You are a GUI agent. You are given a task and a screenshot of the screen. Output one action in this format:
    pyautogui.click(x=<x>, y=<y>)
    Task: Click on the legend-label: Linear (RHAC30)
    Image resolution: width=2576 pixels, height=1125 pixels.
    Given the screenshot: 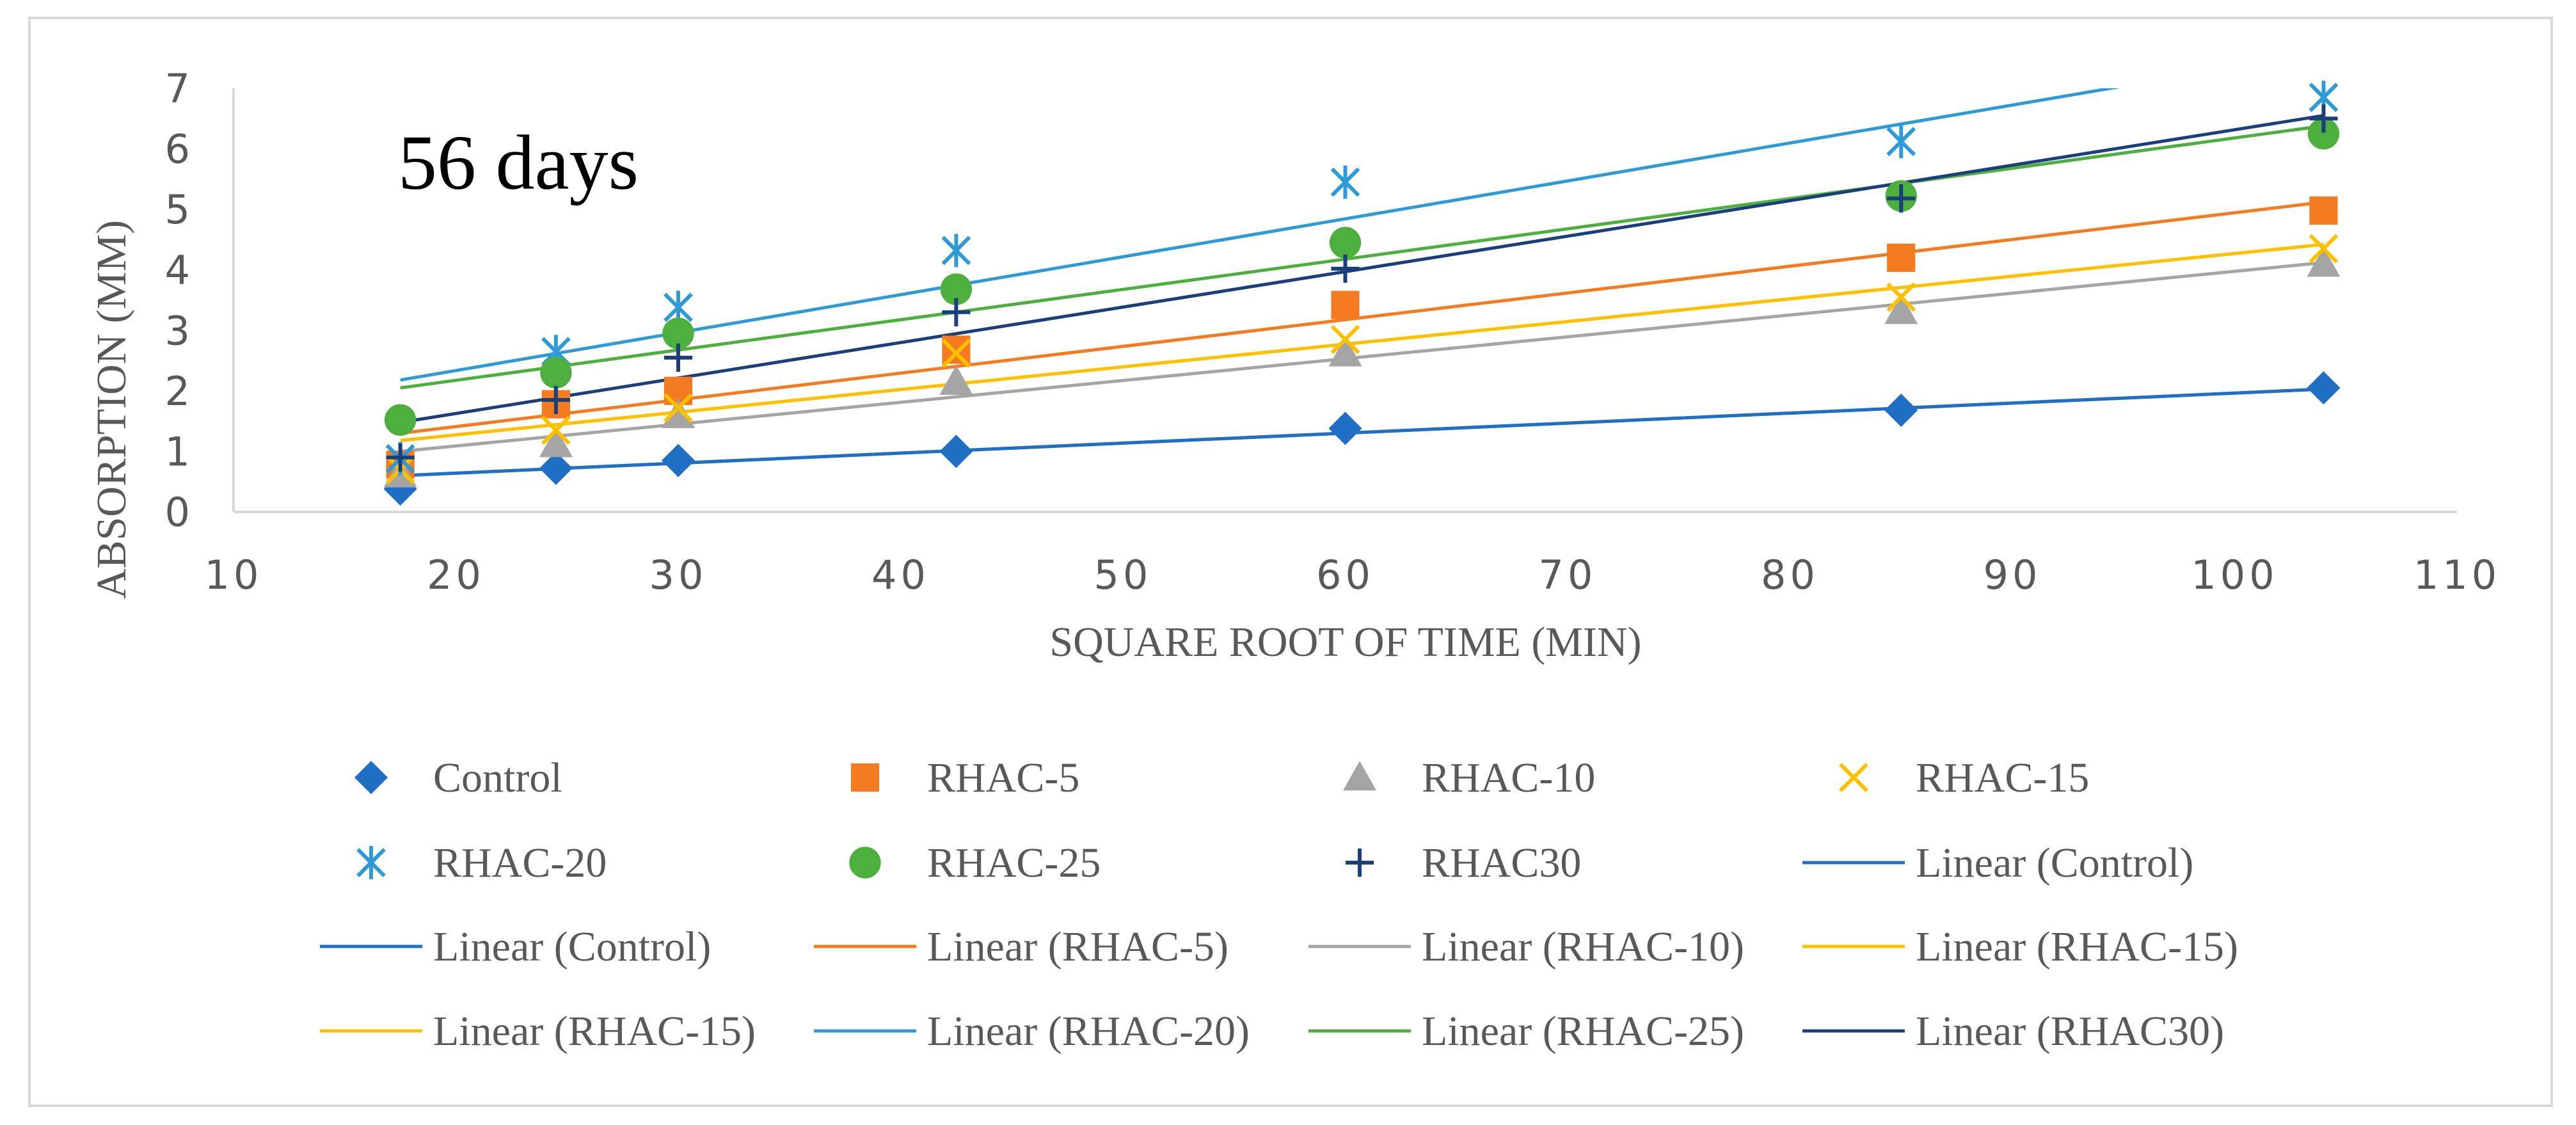 What is the action you would take?
    pyautogui.click(x=2070, y=1031)
    